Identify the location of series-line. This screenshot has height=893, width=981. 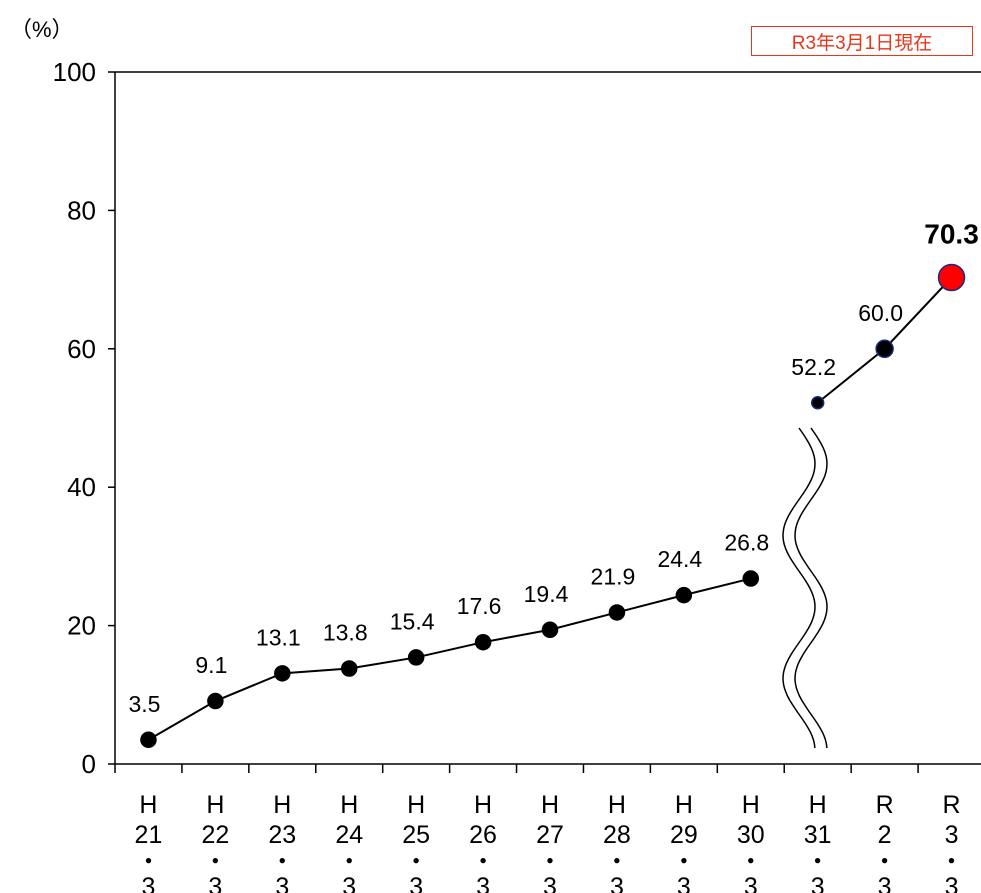
(449, 659).